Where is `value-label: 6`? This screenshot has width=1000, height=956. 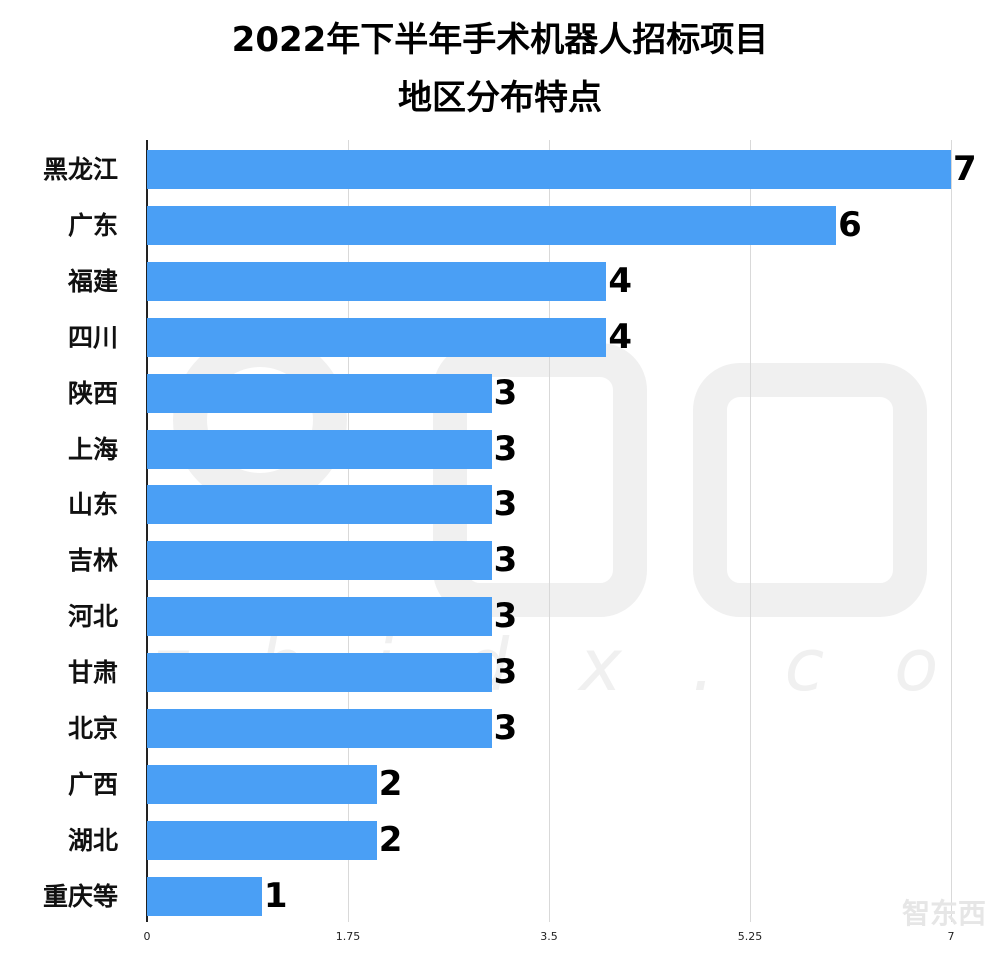 value-label: 6 is located at coordinates (850, 224).